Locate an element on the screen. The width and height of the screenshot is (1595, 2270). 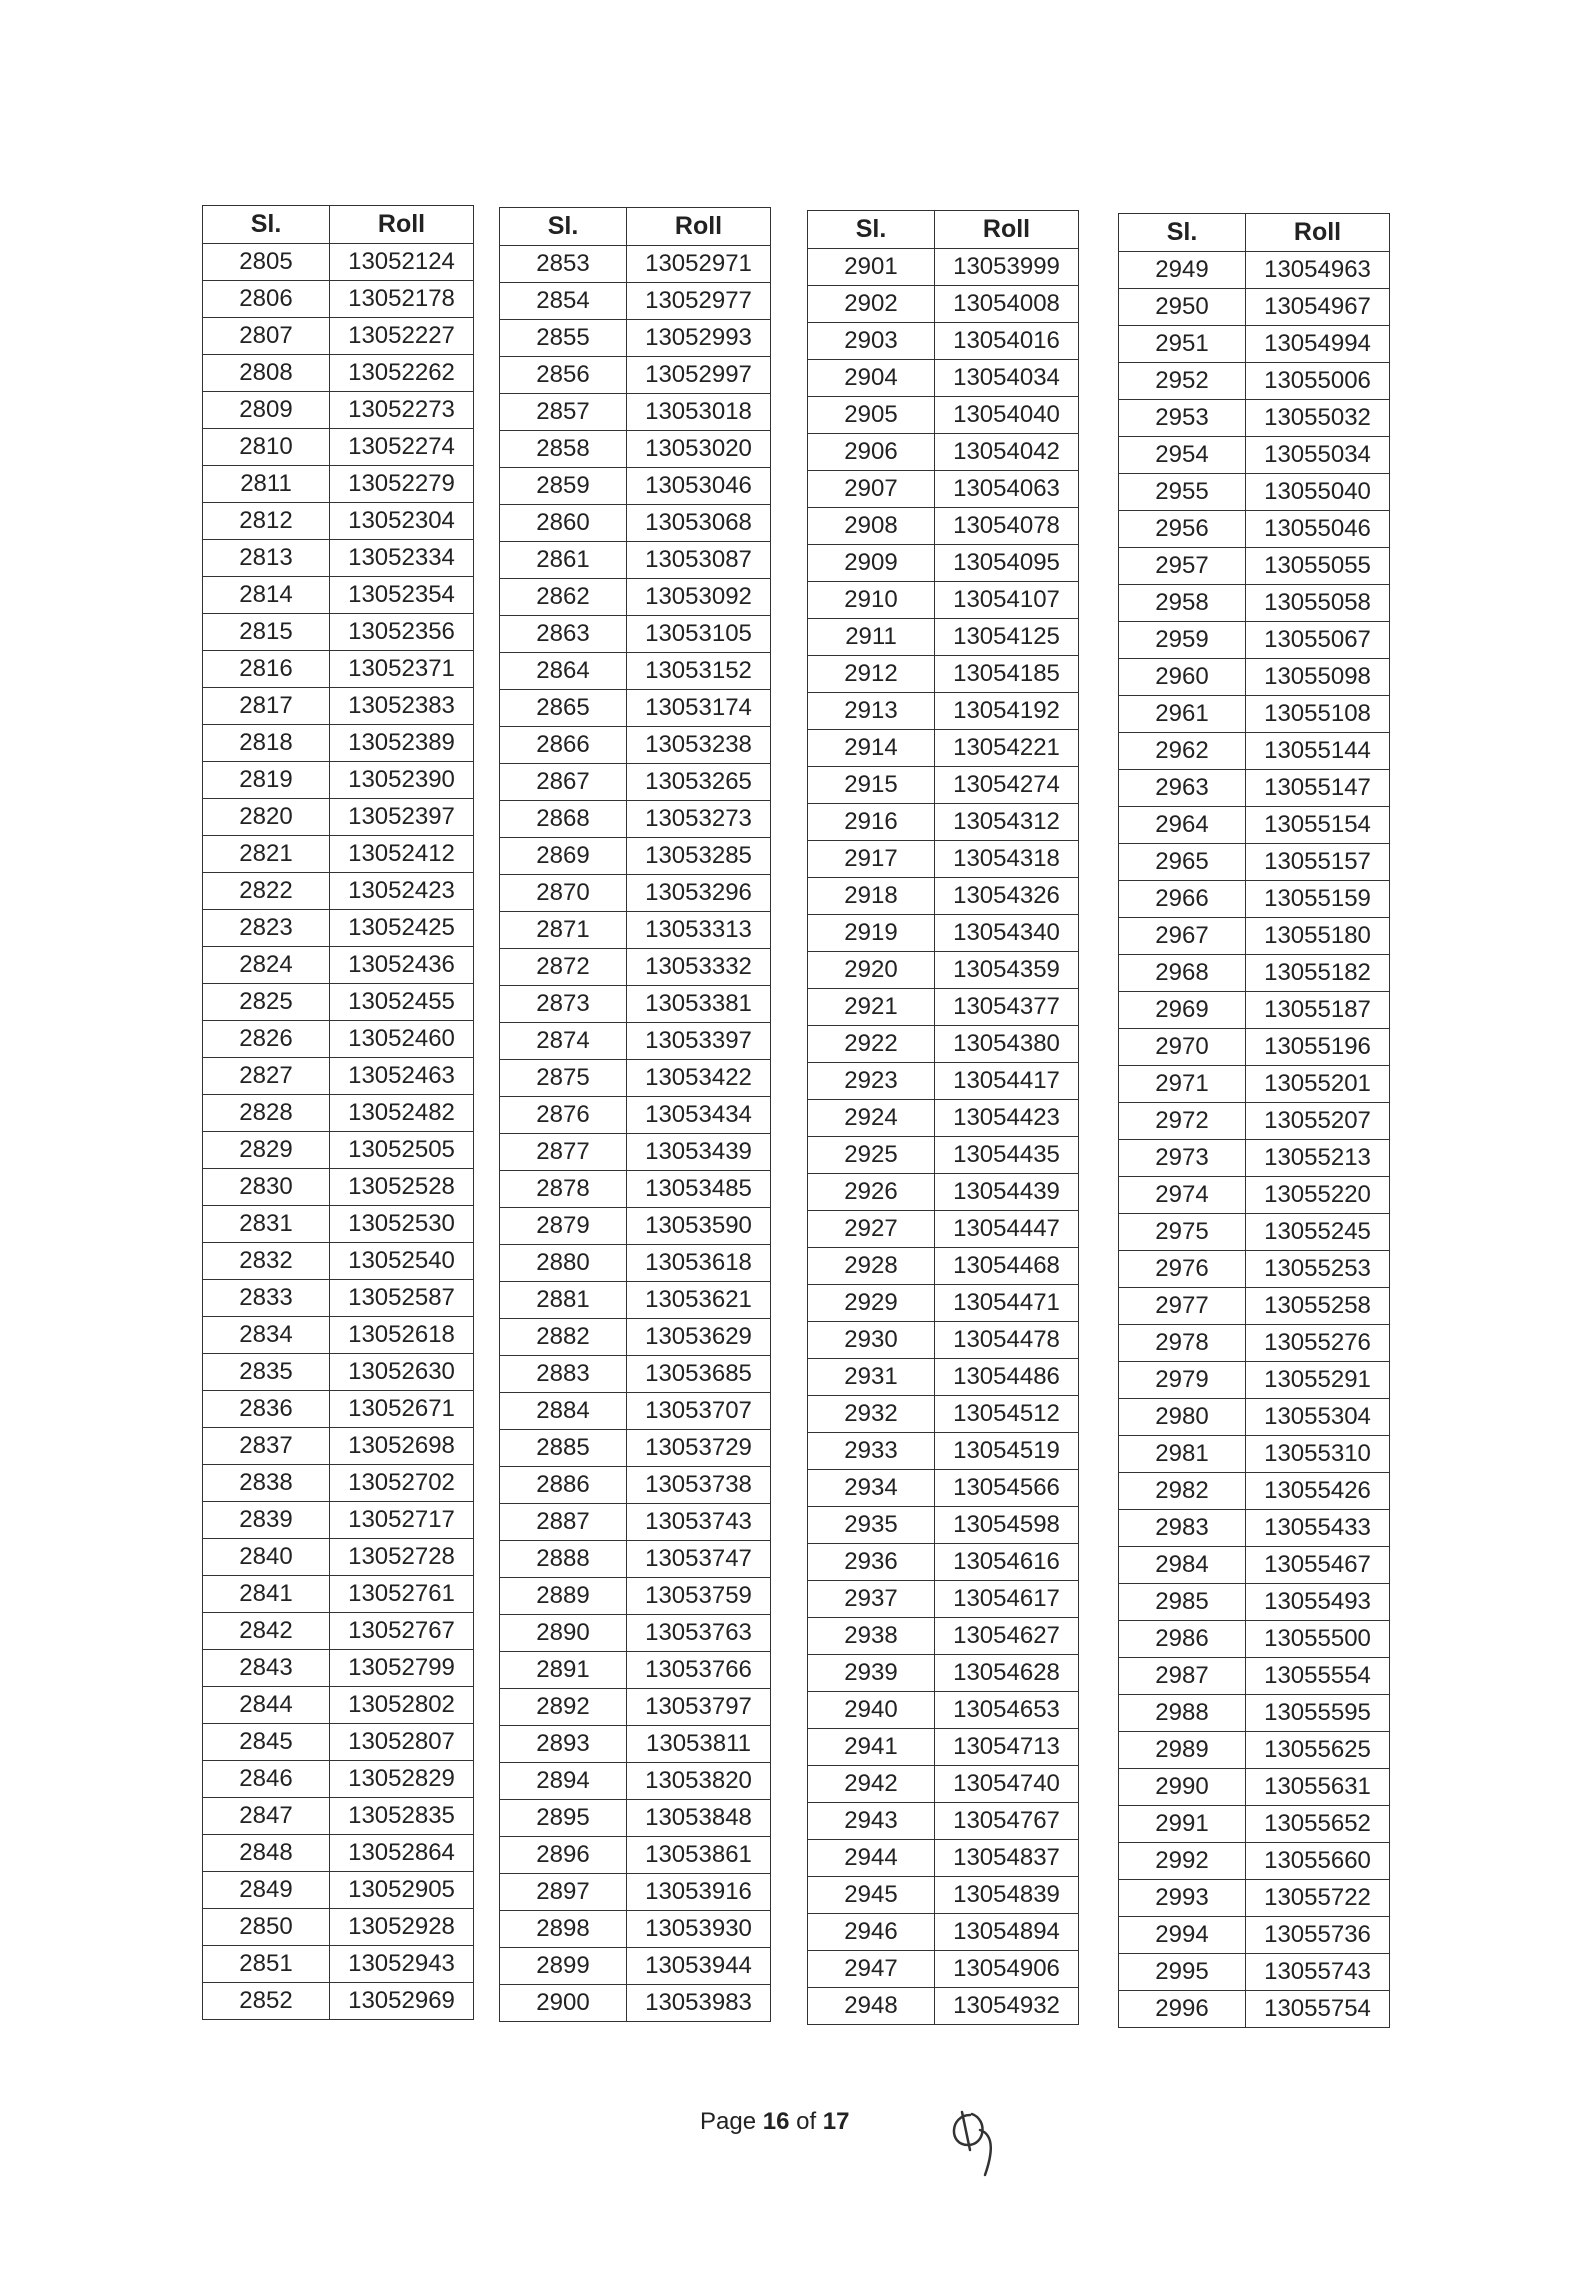
sl-cell: 2994 is located at coordinates (1182, 1935).